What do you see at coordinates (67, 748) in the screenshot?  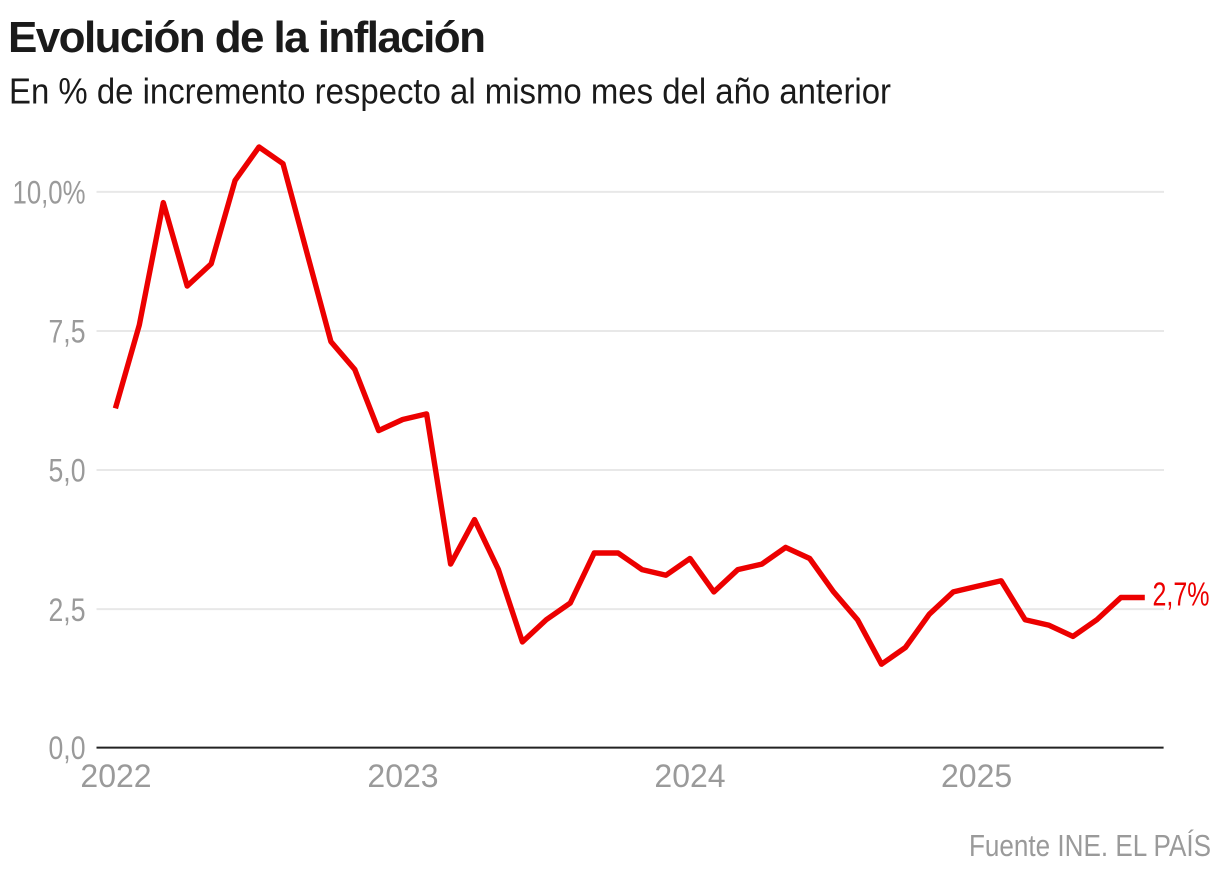 I see `svg-text: 0,0` at bounding box center [67, 748].